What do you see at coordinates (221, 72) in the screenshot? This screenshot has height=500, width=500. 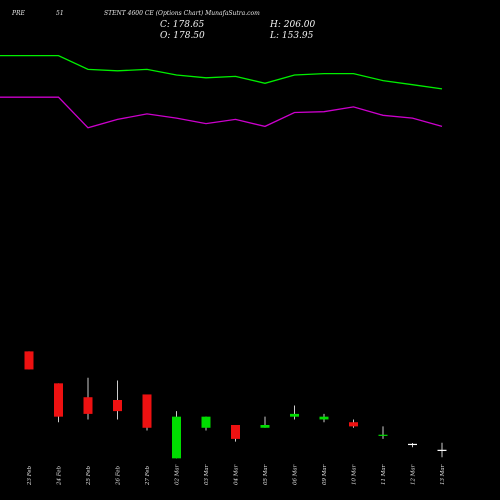 I see `upper-band-line` at bounding box center [221, 72].